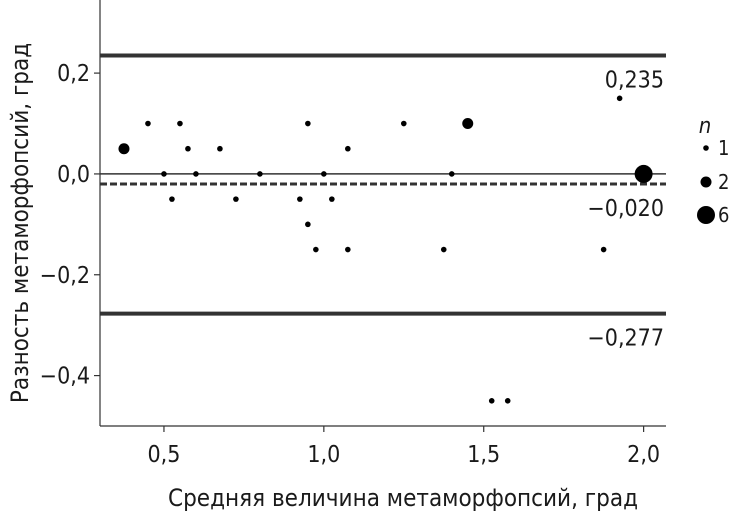  Describe the element at coordinates (634, 80) in the screenshot. I see `reference-line-label: 0,235` at that location.